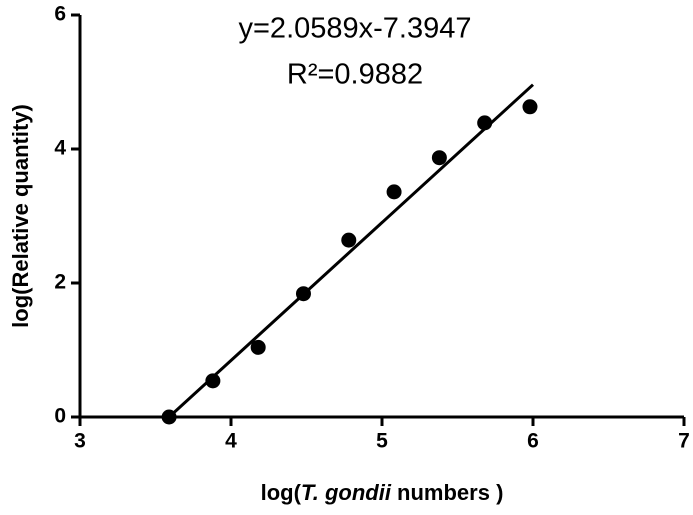 Image resolution: width=693 pixels, height=515 pixels. I want to click on equation: y=2.0589x-7.3947, so click(355, 29).